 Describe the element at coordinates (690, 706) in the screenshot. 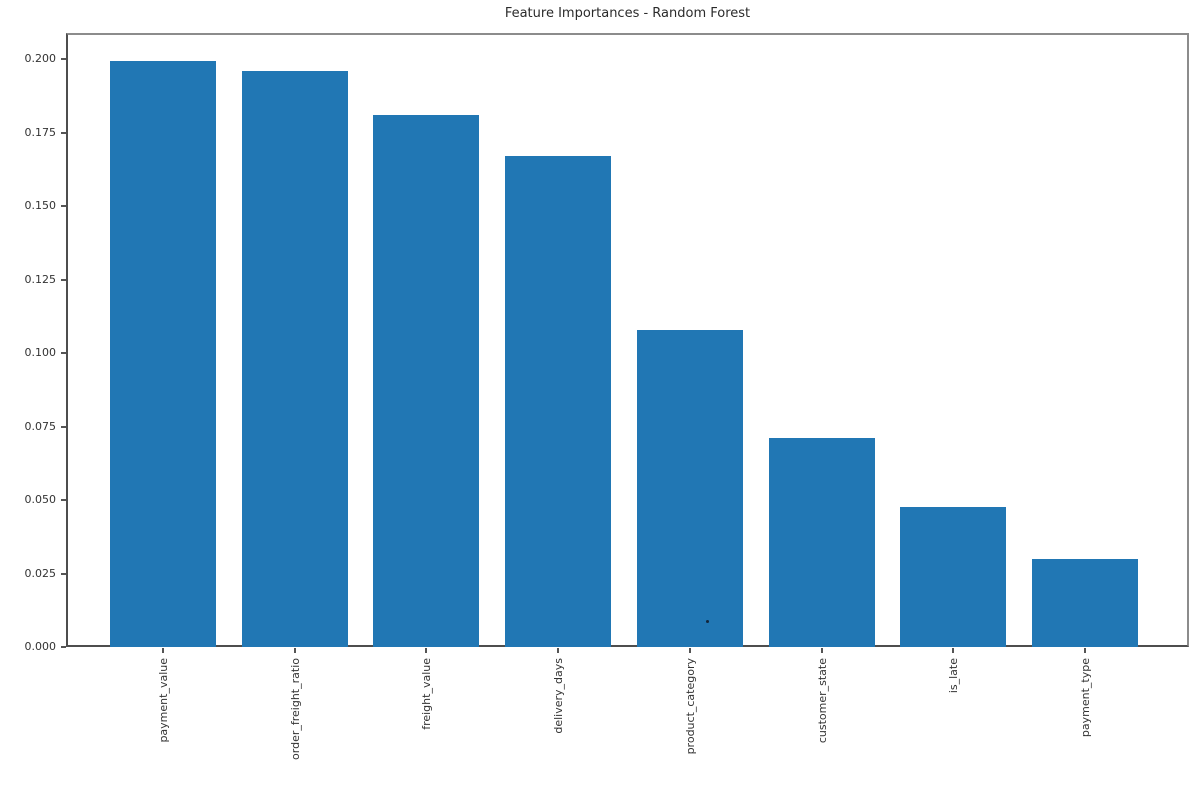

I see `x-tick-label: product_category` at that location.